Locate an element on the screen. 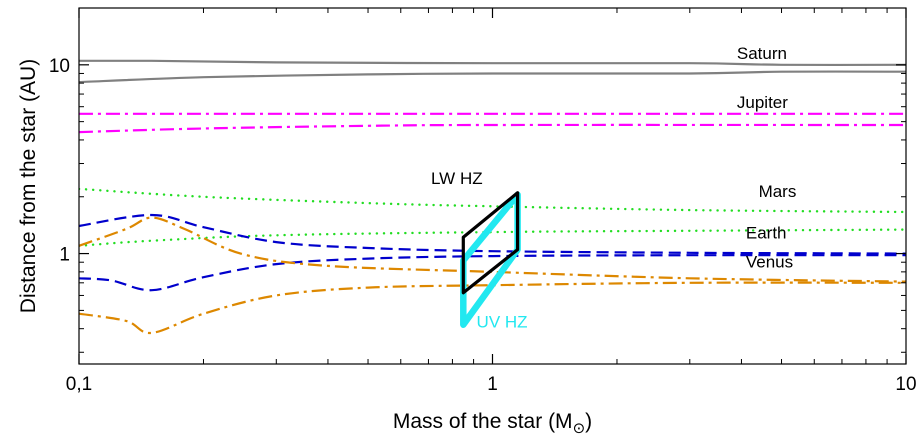  series-label-venus: Venus is located at coordinates (769, 261).